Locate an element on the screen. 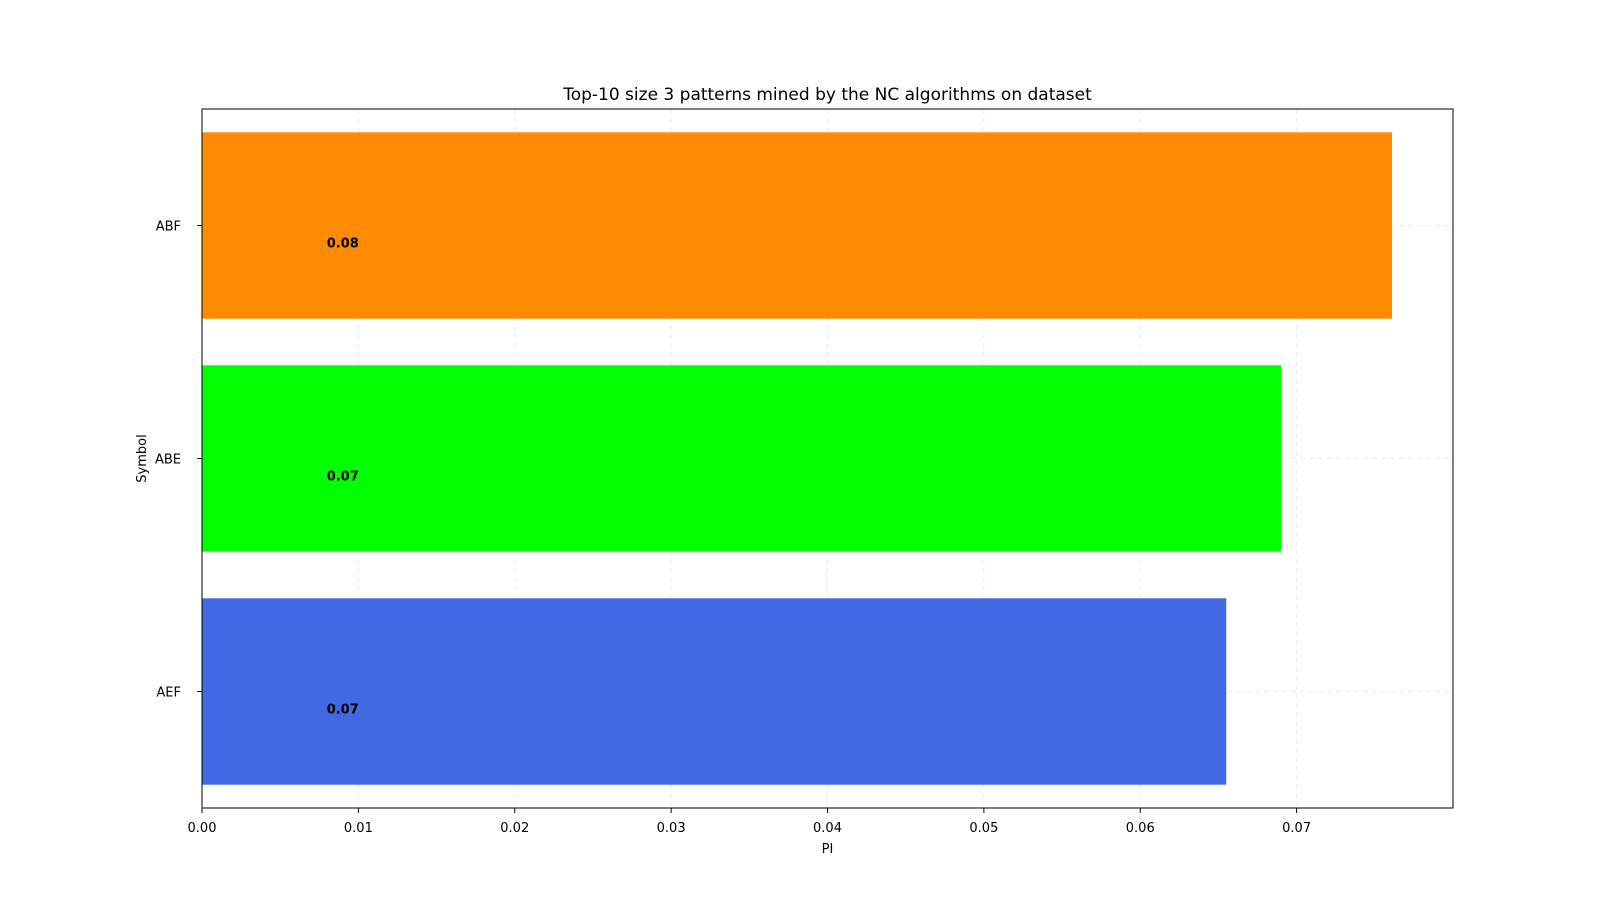 The height and width of the screenshot is (900, 1600). x-tick-label-3: 0.03 is located at coordinates (671, 828).